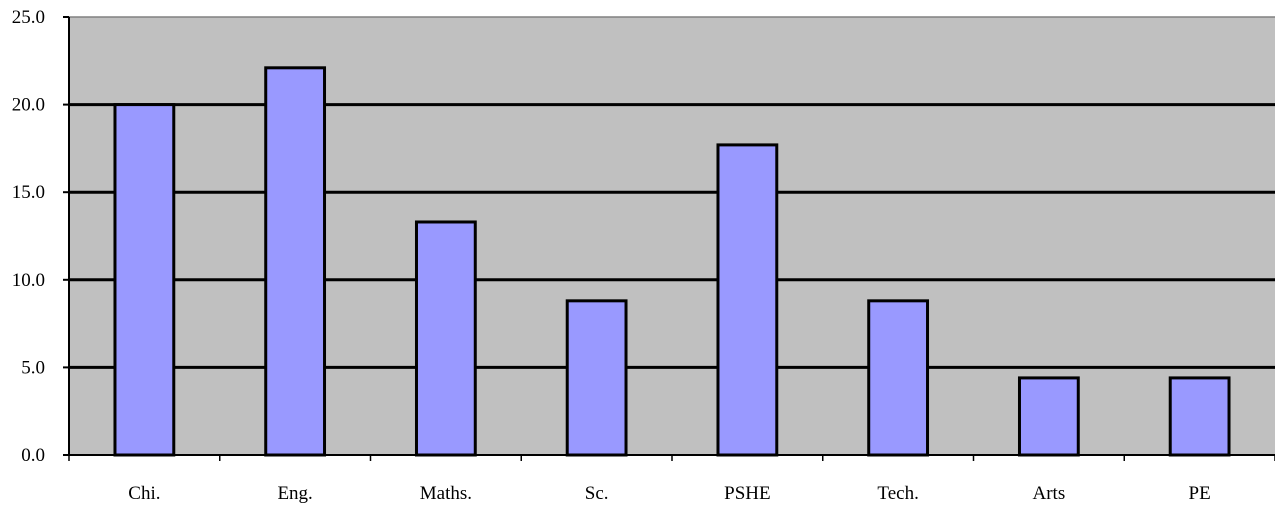 The image size is (1275, 508). What do you see at coordinates (445, 338) in the screenshot?
I see `bar-maths` at bounding box center [445, 338].